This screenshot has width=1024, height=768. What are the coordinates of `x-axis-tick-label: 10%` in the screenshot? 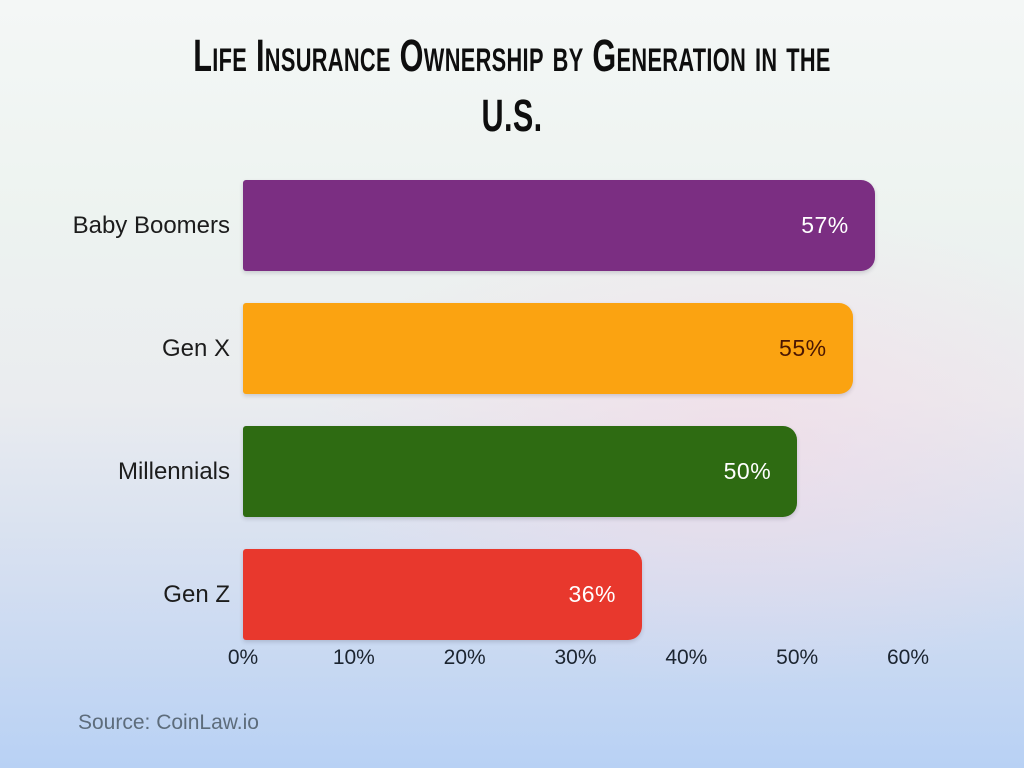 It's located at (353, 657).